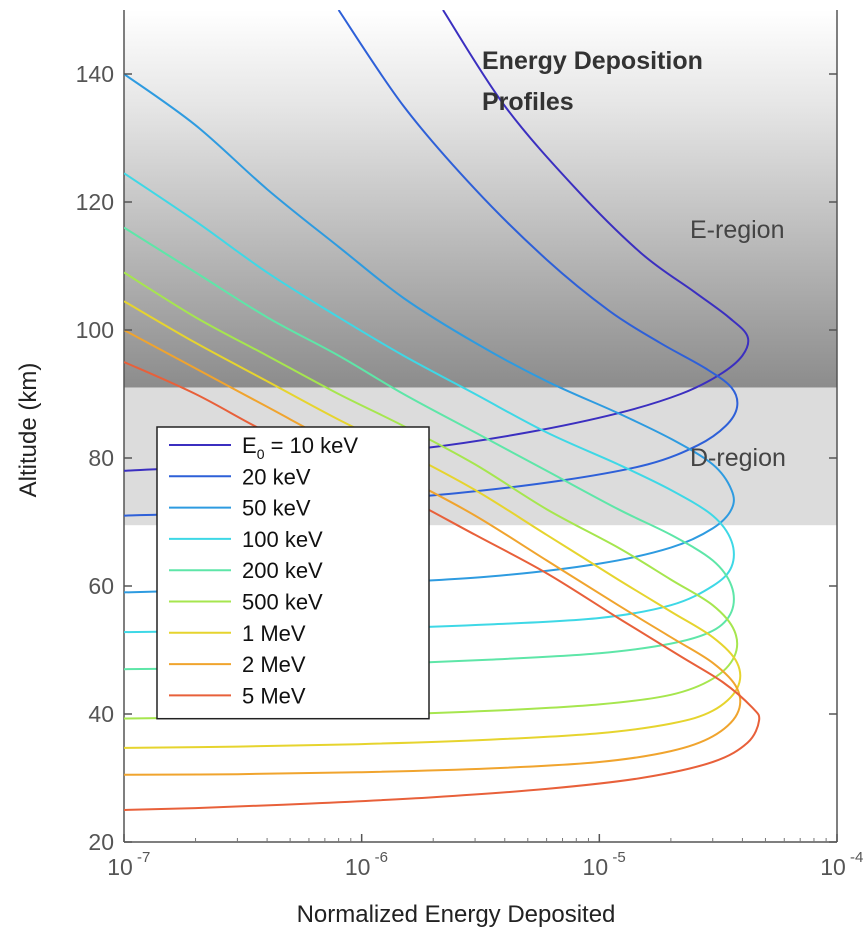  Describe the element at coordinates (101, 714) in the screenshot. I see `y-tick-label: 40` at that location.